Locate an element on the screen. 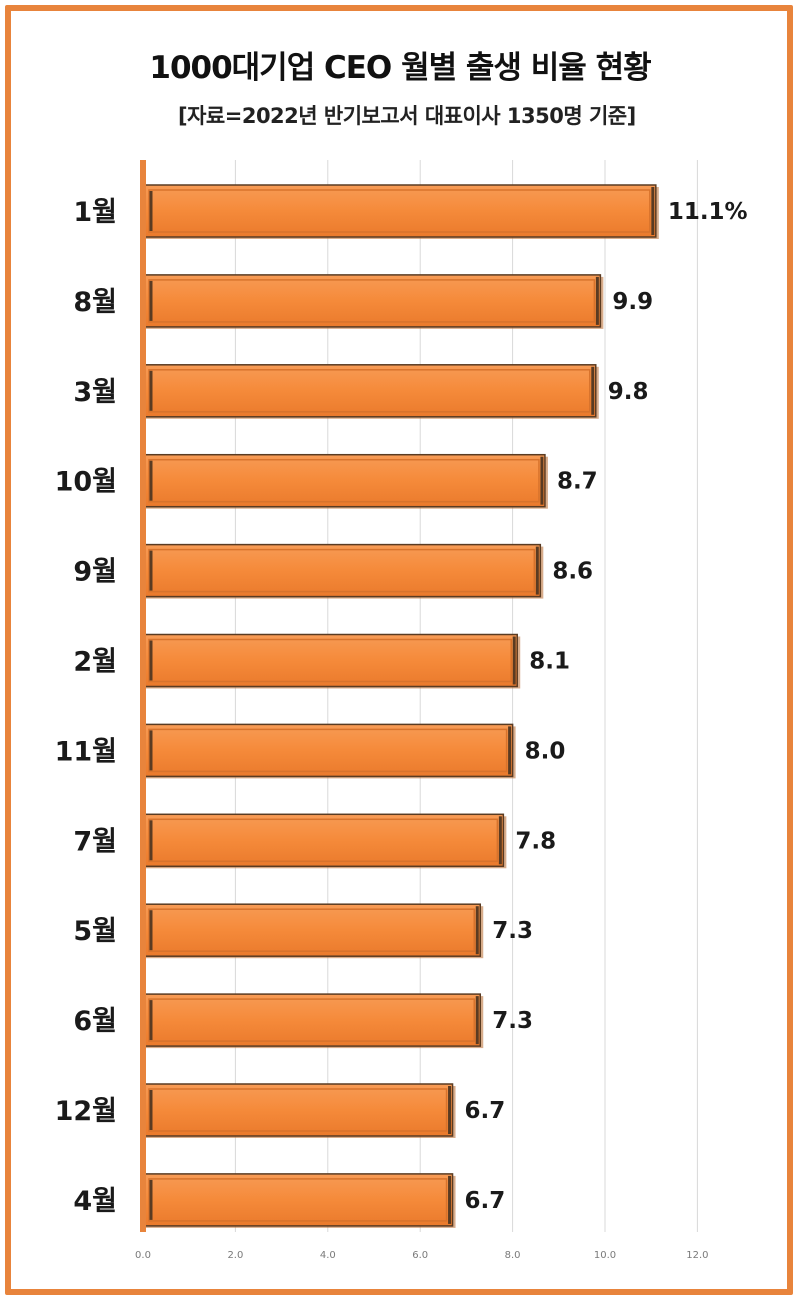 This screenshot has height=1302, width=800. x-tick-label: 12.0 is located at coordinates (697, 1255).